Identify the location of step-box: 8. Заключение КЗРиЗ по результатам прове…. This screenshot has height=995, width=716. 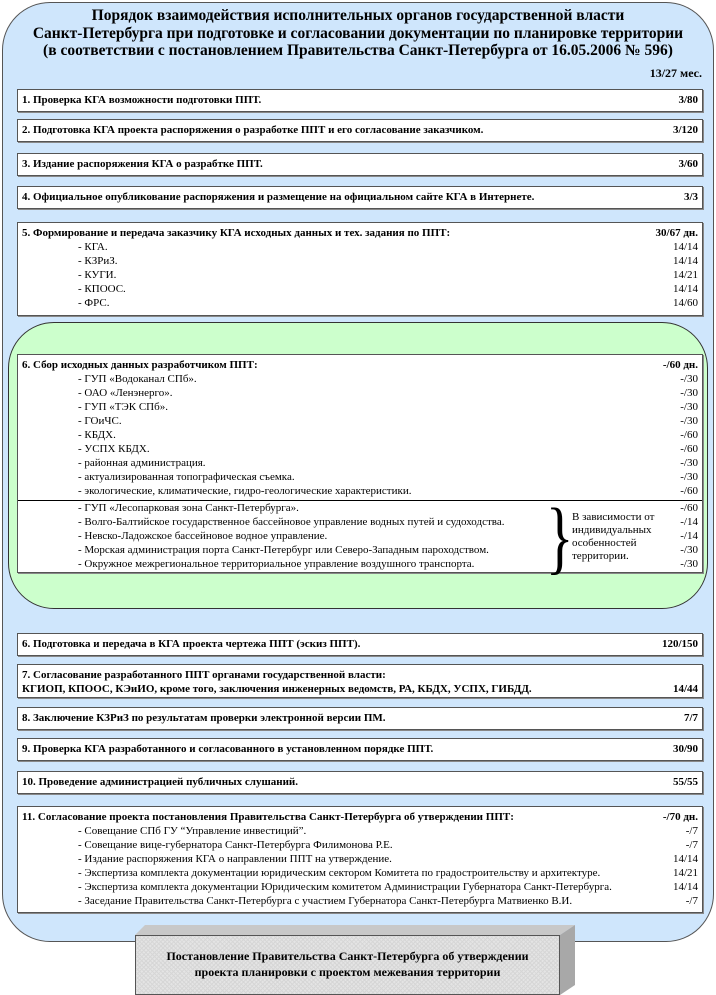
(360, 718).